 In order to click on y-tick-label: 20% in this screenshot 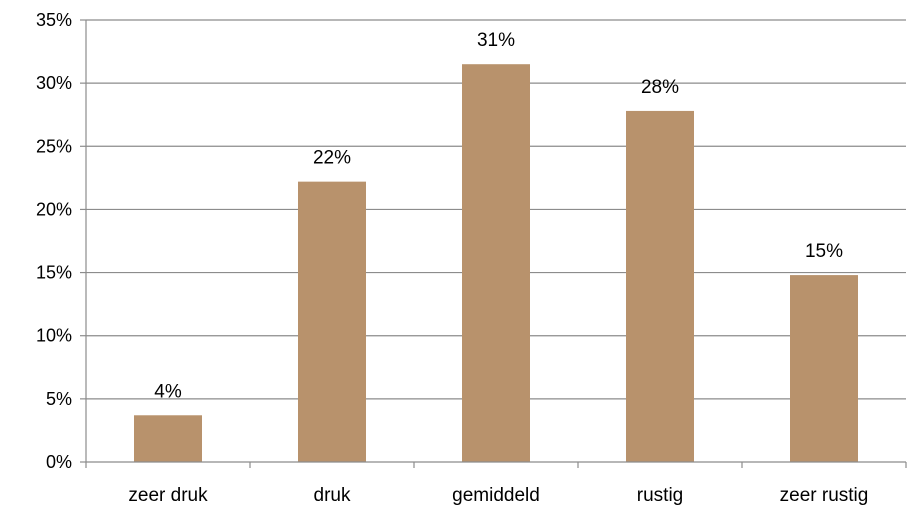, I will do `click(54, 209)`.